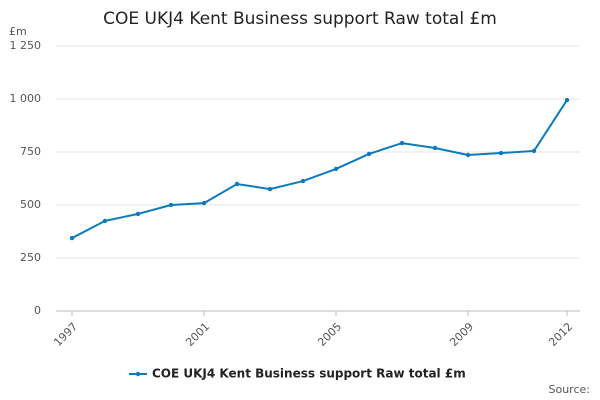 This screenshot has height=400, width=600. What do you see at coordinates (30, 151) in the screenshot?
I see `y-tick-label: 750` at bounding box center [30, 151].